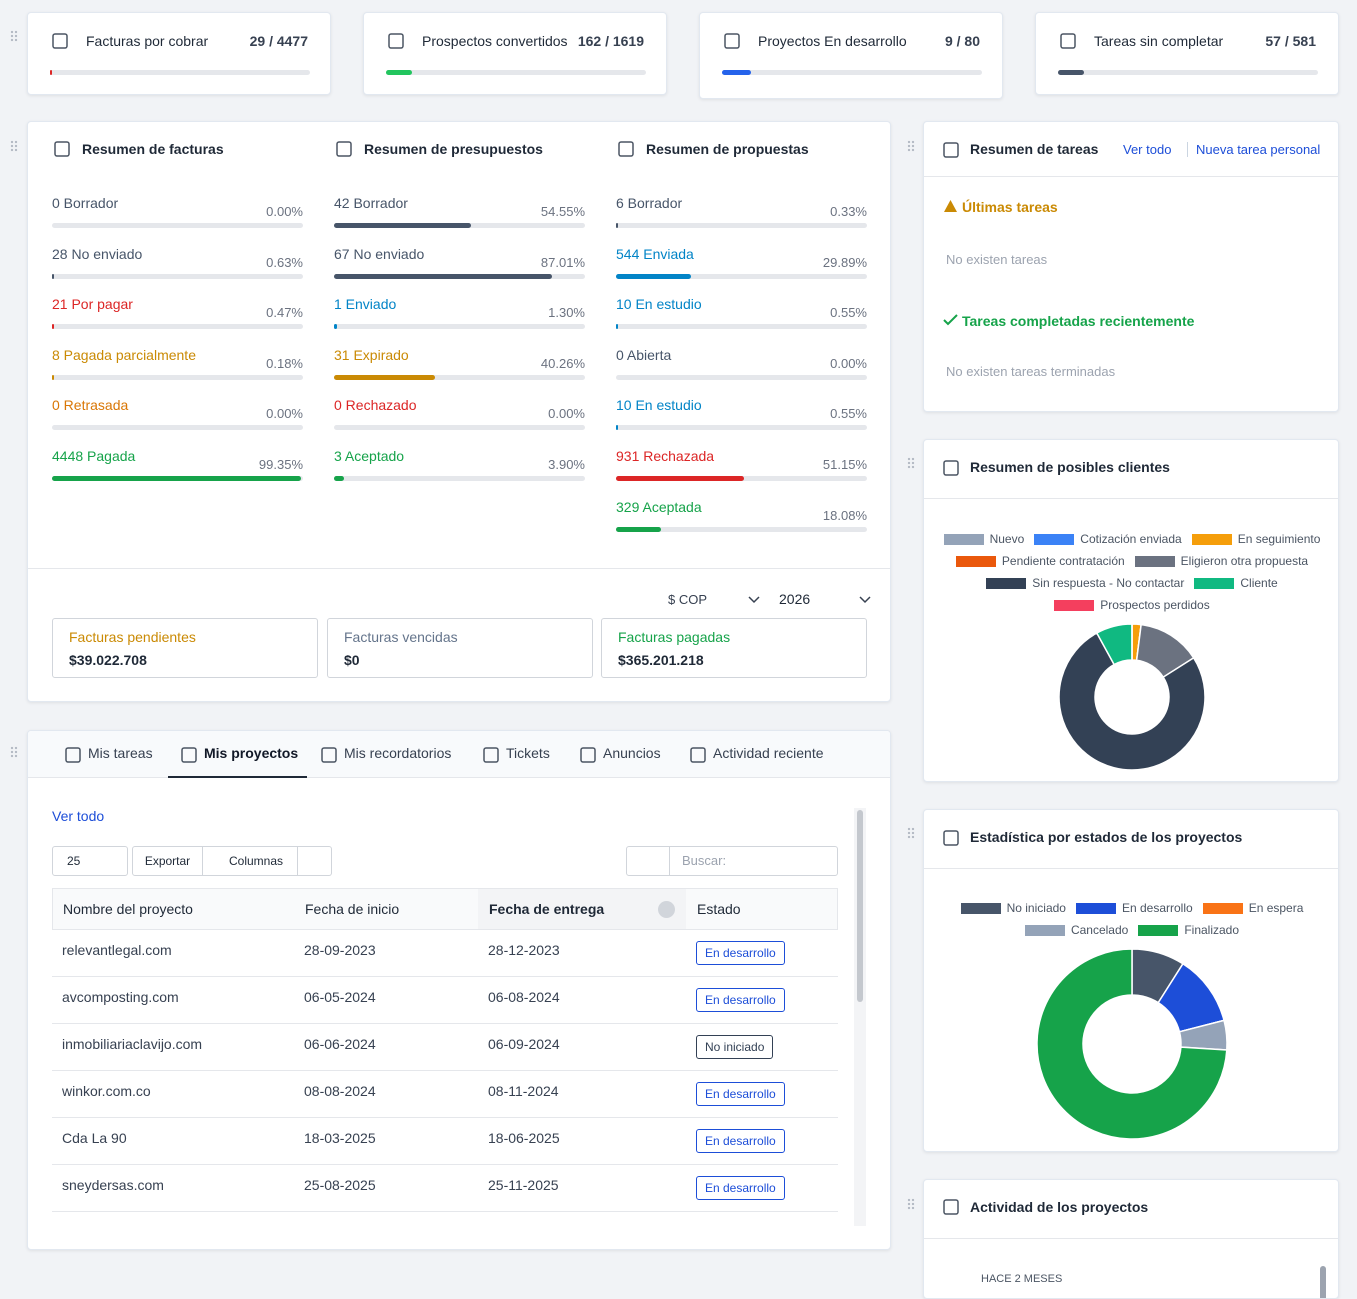  I want to click on status-percent: 3.90%, so click(566, 464).